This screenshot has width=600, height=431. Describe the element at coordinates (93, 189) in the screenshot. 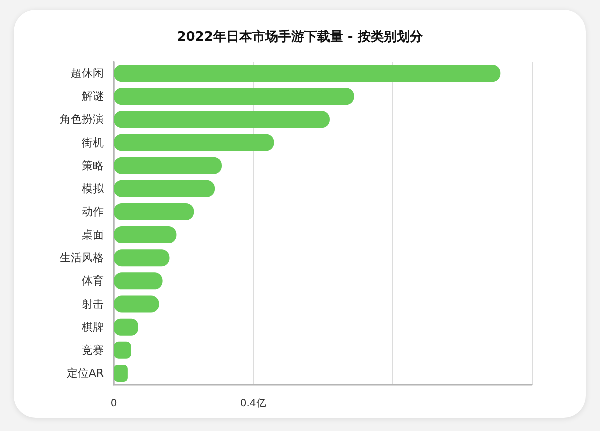

I see `y-tick-label: 模拟` at that location.